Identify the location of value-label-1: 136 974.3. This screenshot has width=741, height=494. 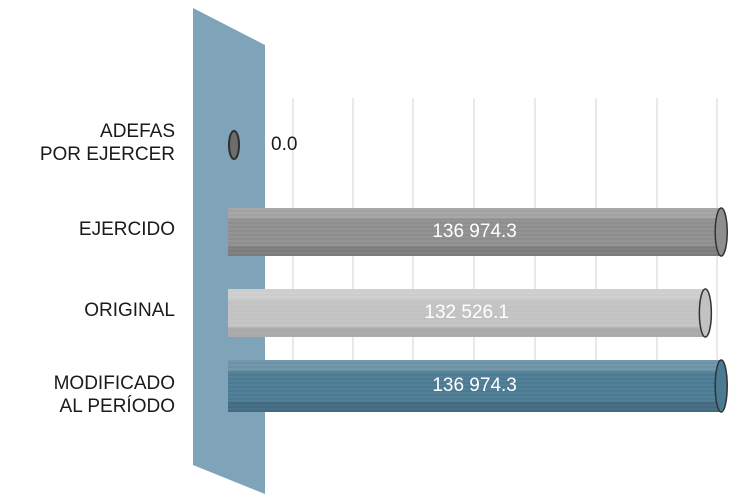
(474, 231).